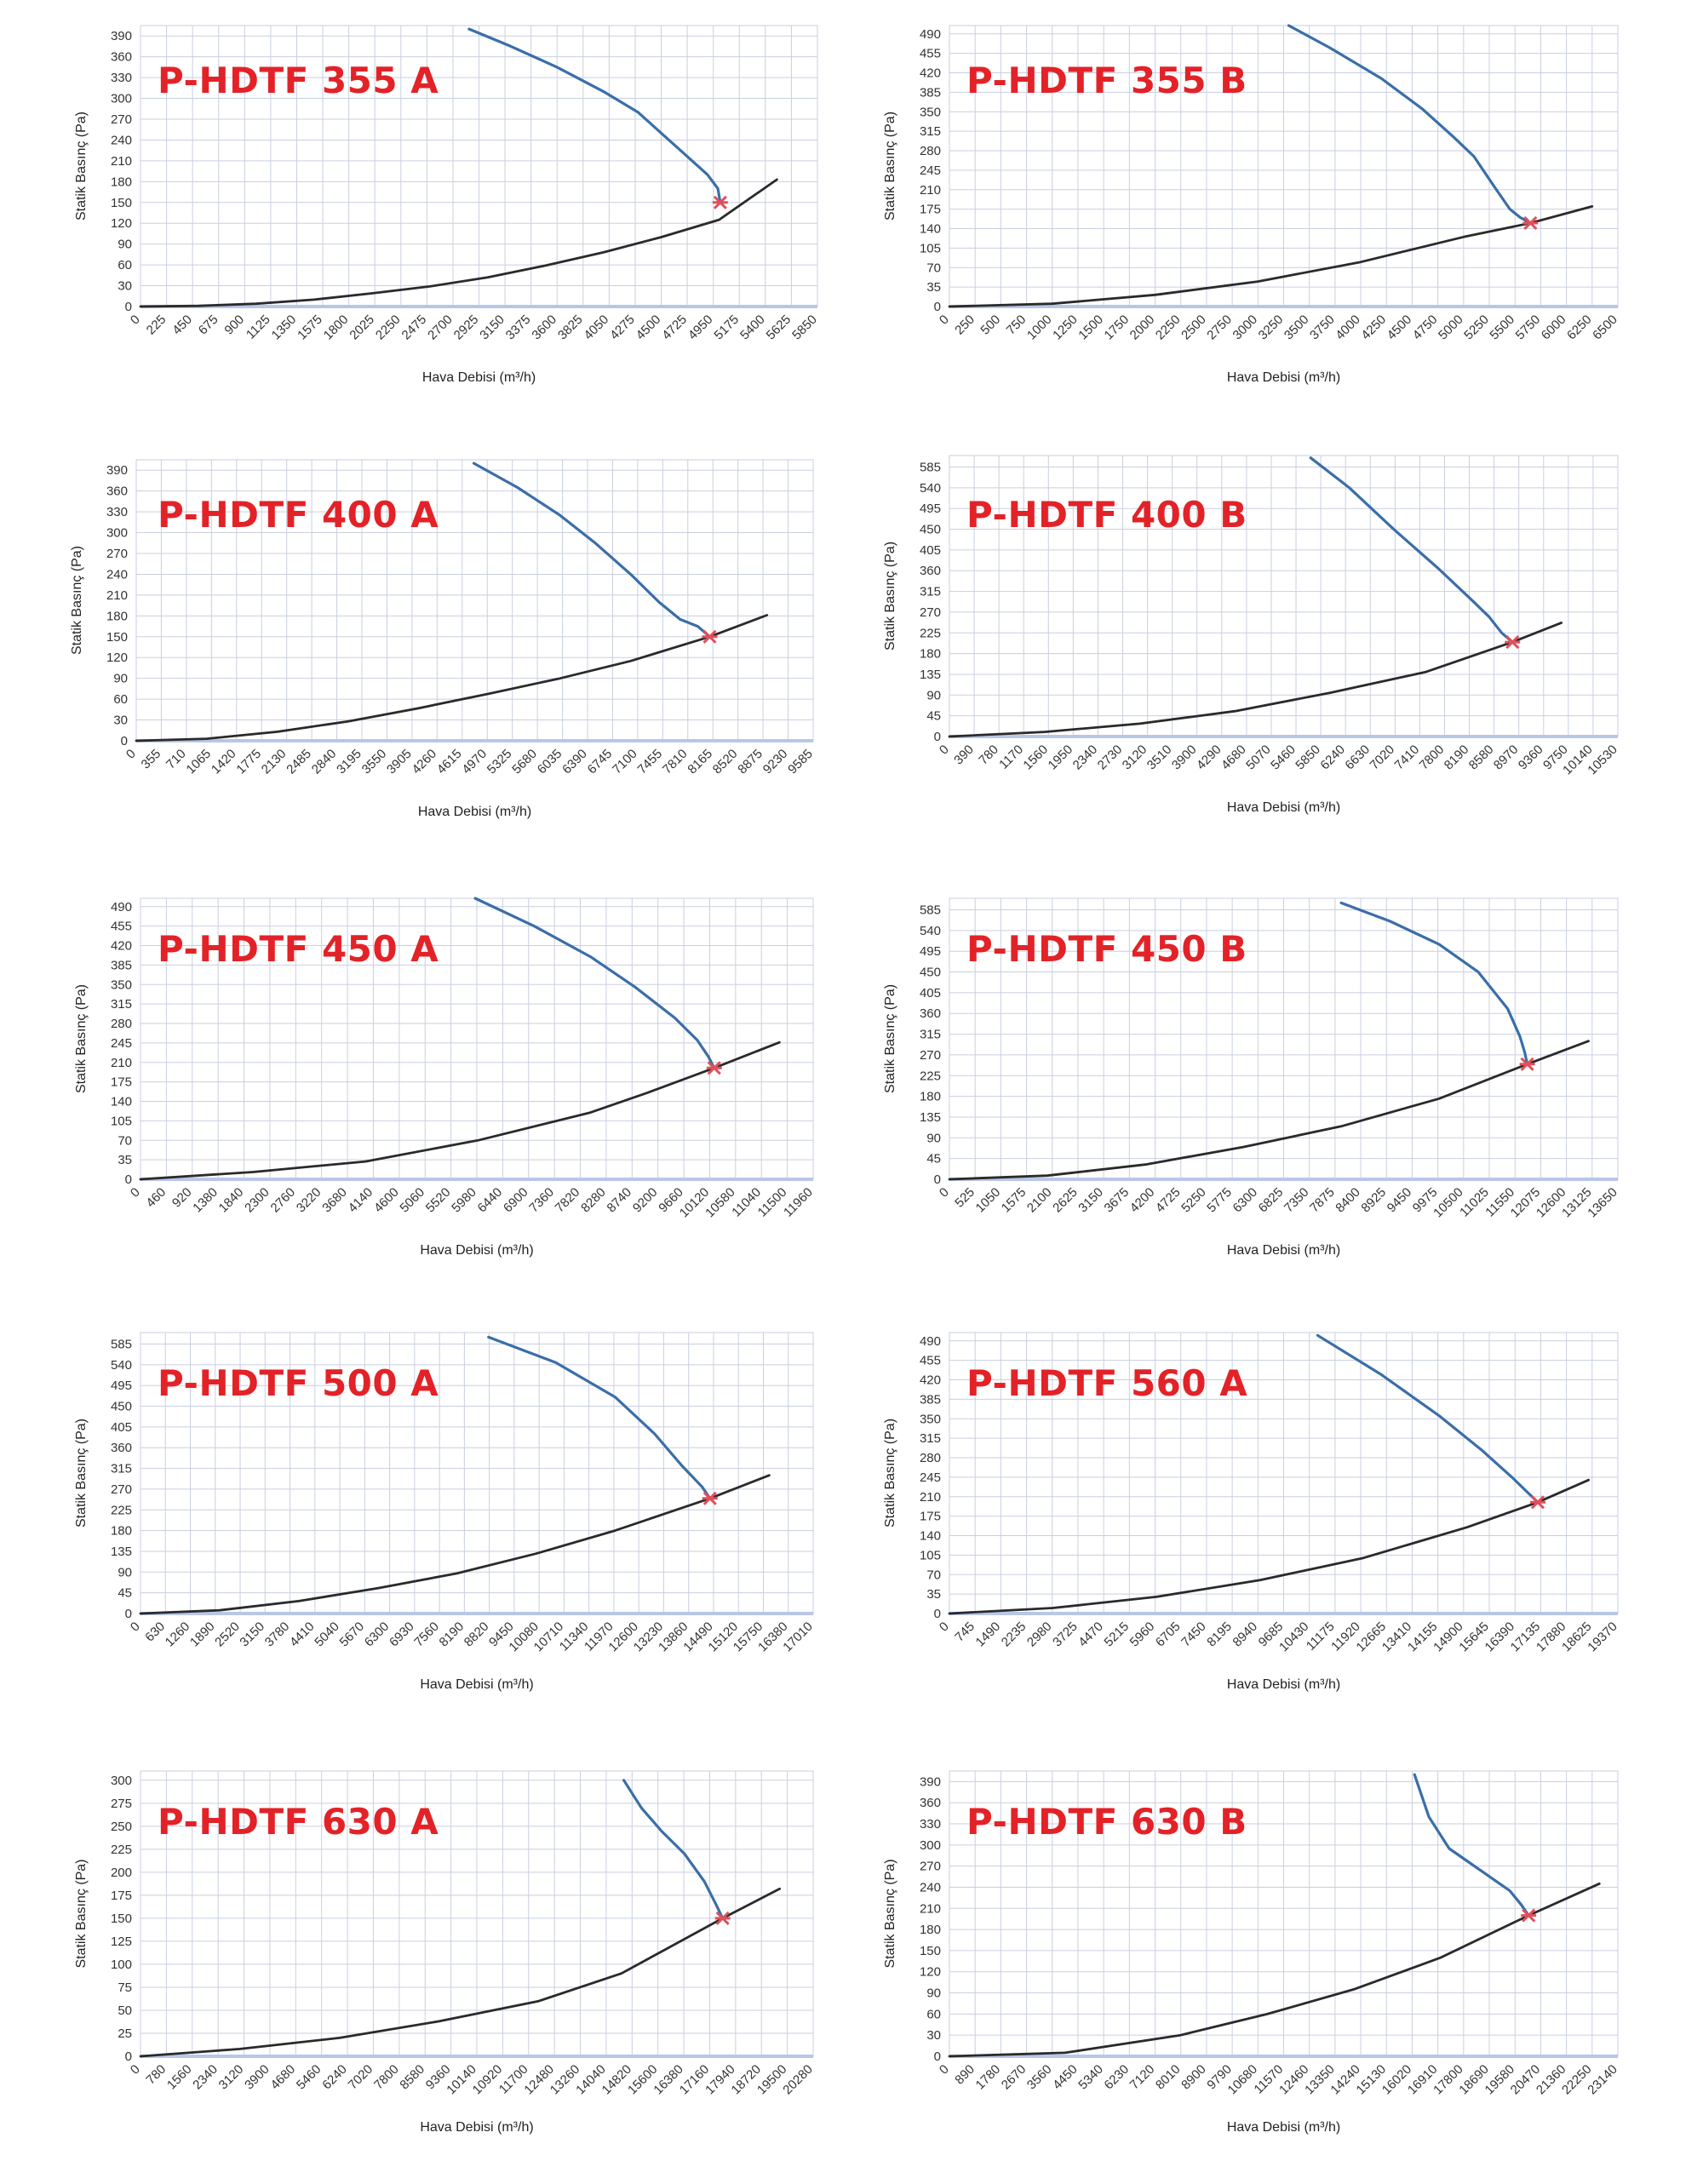 Image resolution: width=1703 pixels, height=2184 pixels. What do you see at coordinates (1107, 81) in the screenshot?
I see `chart-title: P-HDTF 355 B` at bounding box center [1107, 81].